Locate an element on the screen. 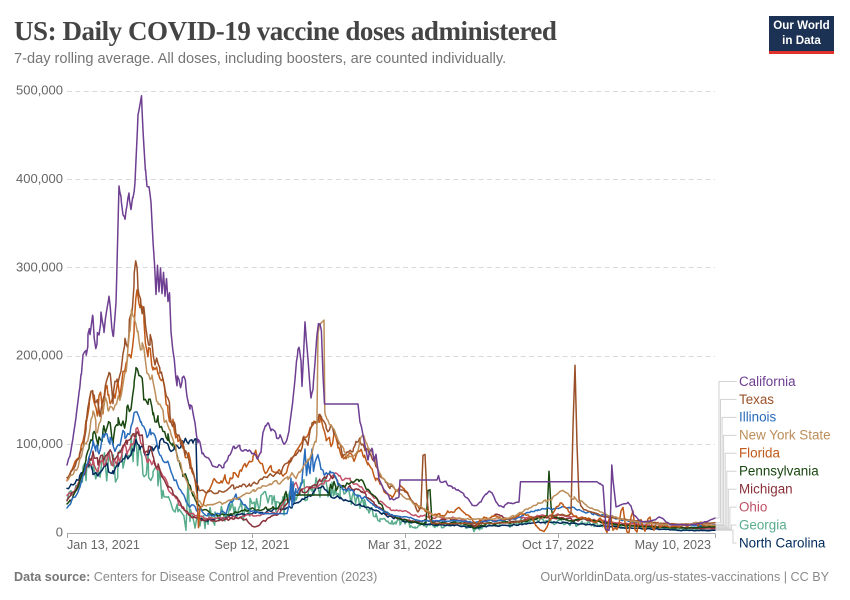 The width and height of the screenshot is (850, 600). svg-text: North Carolina is located at coordinates (782, 542).